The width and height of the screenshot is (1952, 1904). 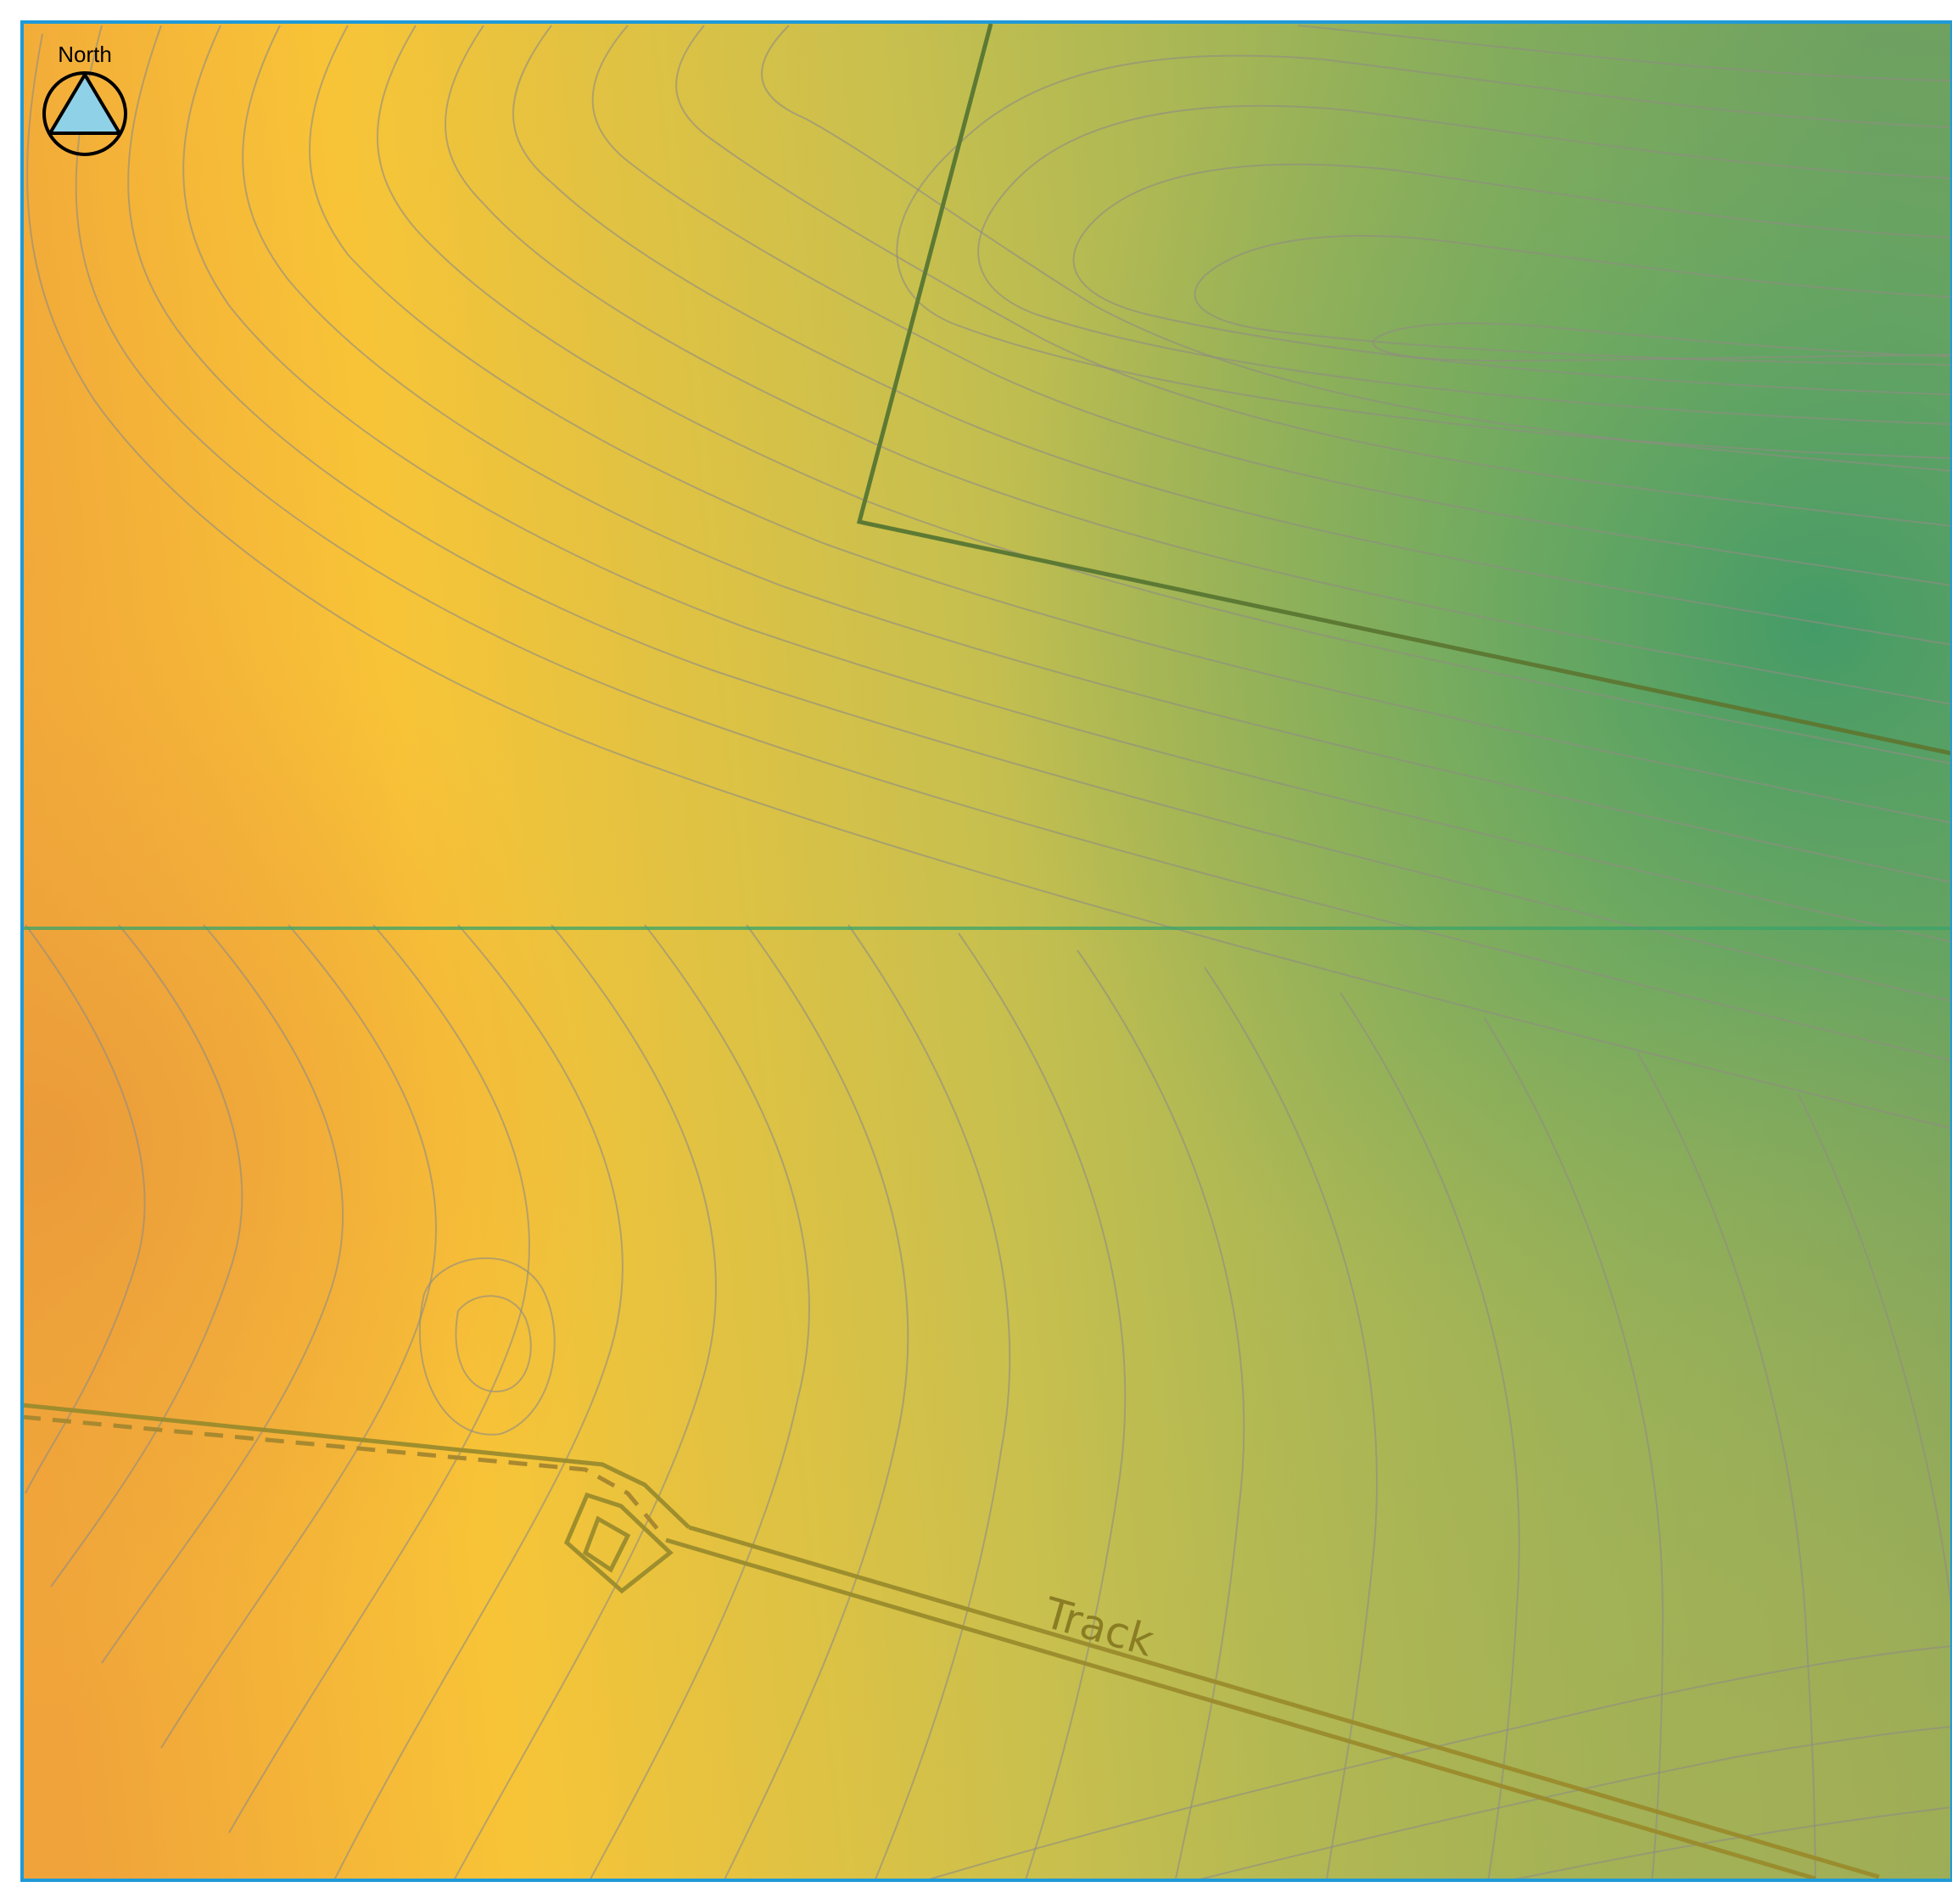 I want to click on north-arrow-icon, so click(x=84, y=104).